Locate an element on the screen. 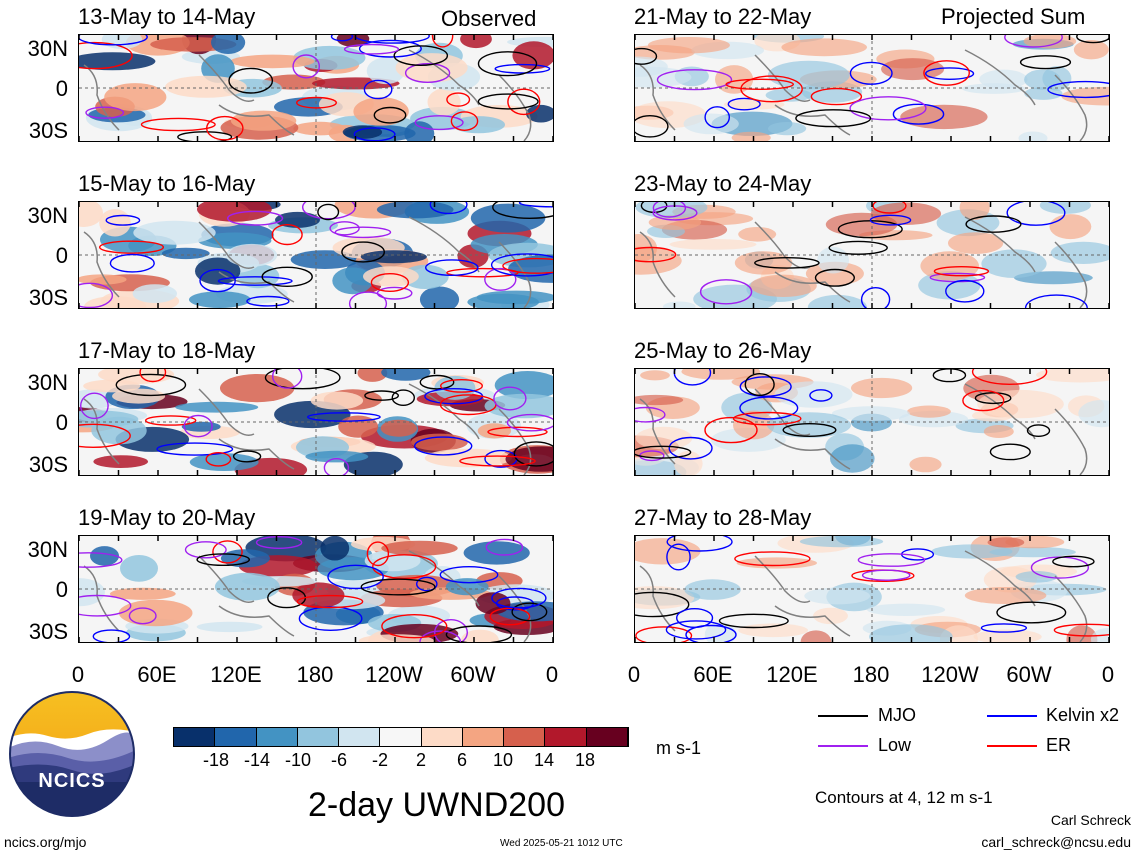 This screenshot has height=856, width=1135. colorbar-tick-label: 6 is located at coordinates (461, 760).